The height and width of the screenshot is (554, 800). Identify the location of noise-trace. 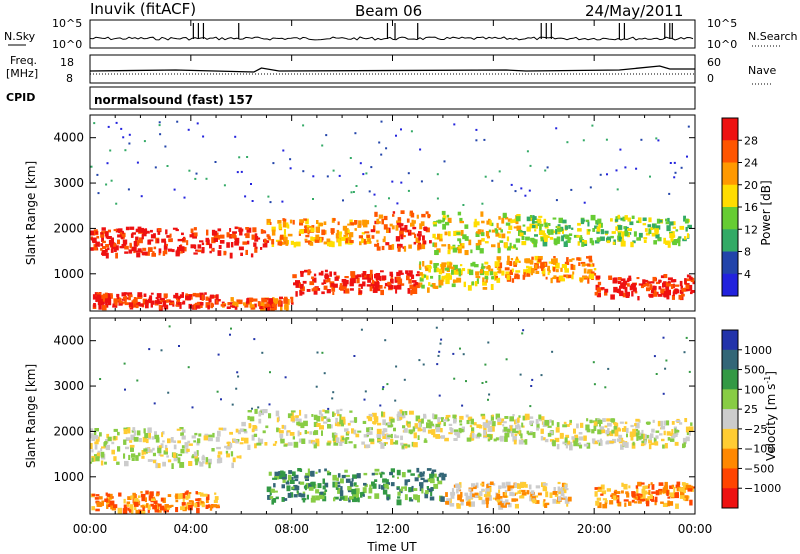
(391, 32).